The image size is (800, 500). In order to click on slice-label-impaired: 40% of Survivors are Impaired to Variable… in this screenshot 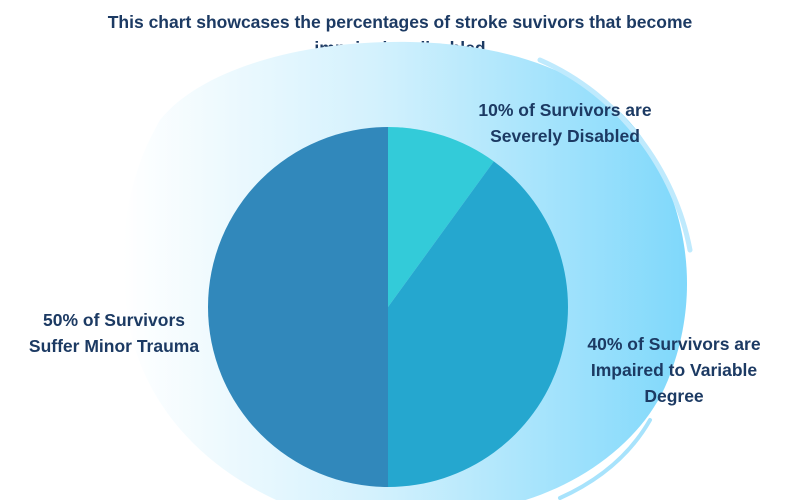, I will do `click(674, 370)`.